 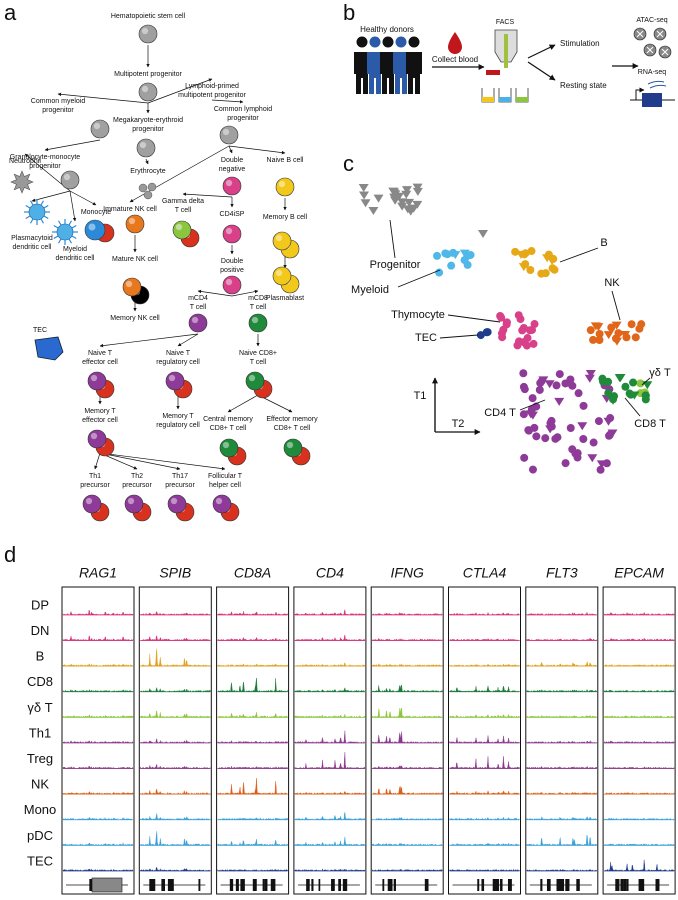 I want to click on node-label-line: Granulocyte-monocyte, so click(x=45, y=157).